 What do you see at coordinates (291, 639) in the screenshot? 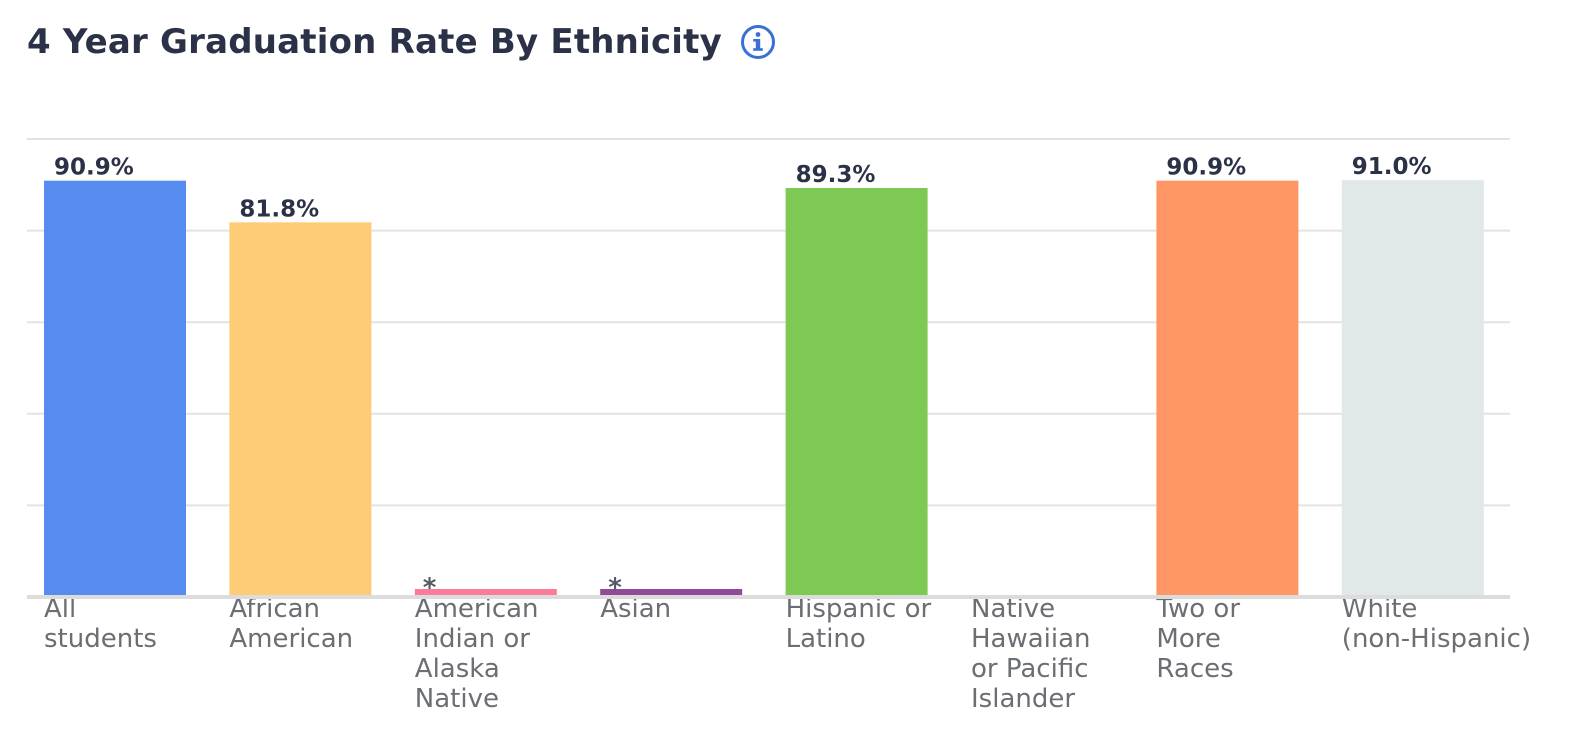
I see `category-label-line: American` at bounding box center [291, 639].